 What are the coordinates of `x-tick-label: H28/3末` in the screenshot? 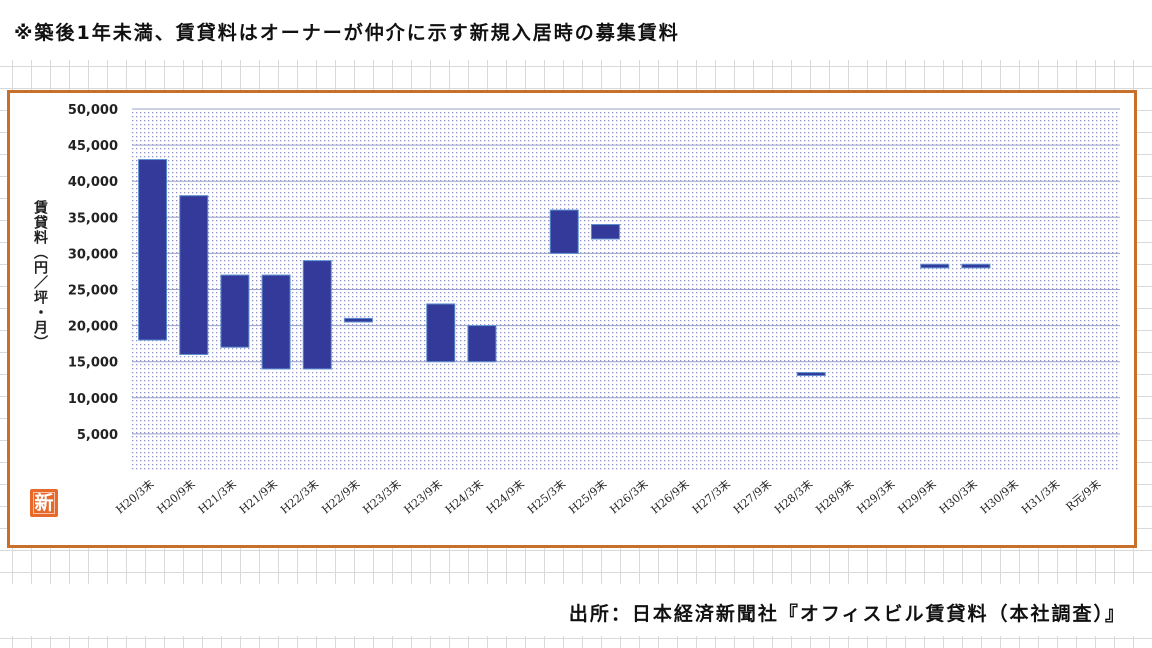 It's located at (793, 497).